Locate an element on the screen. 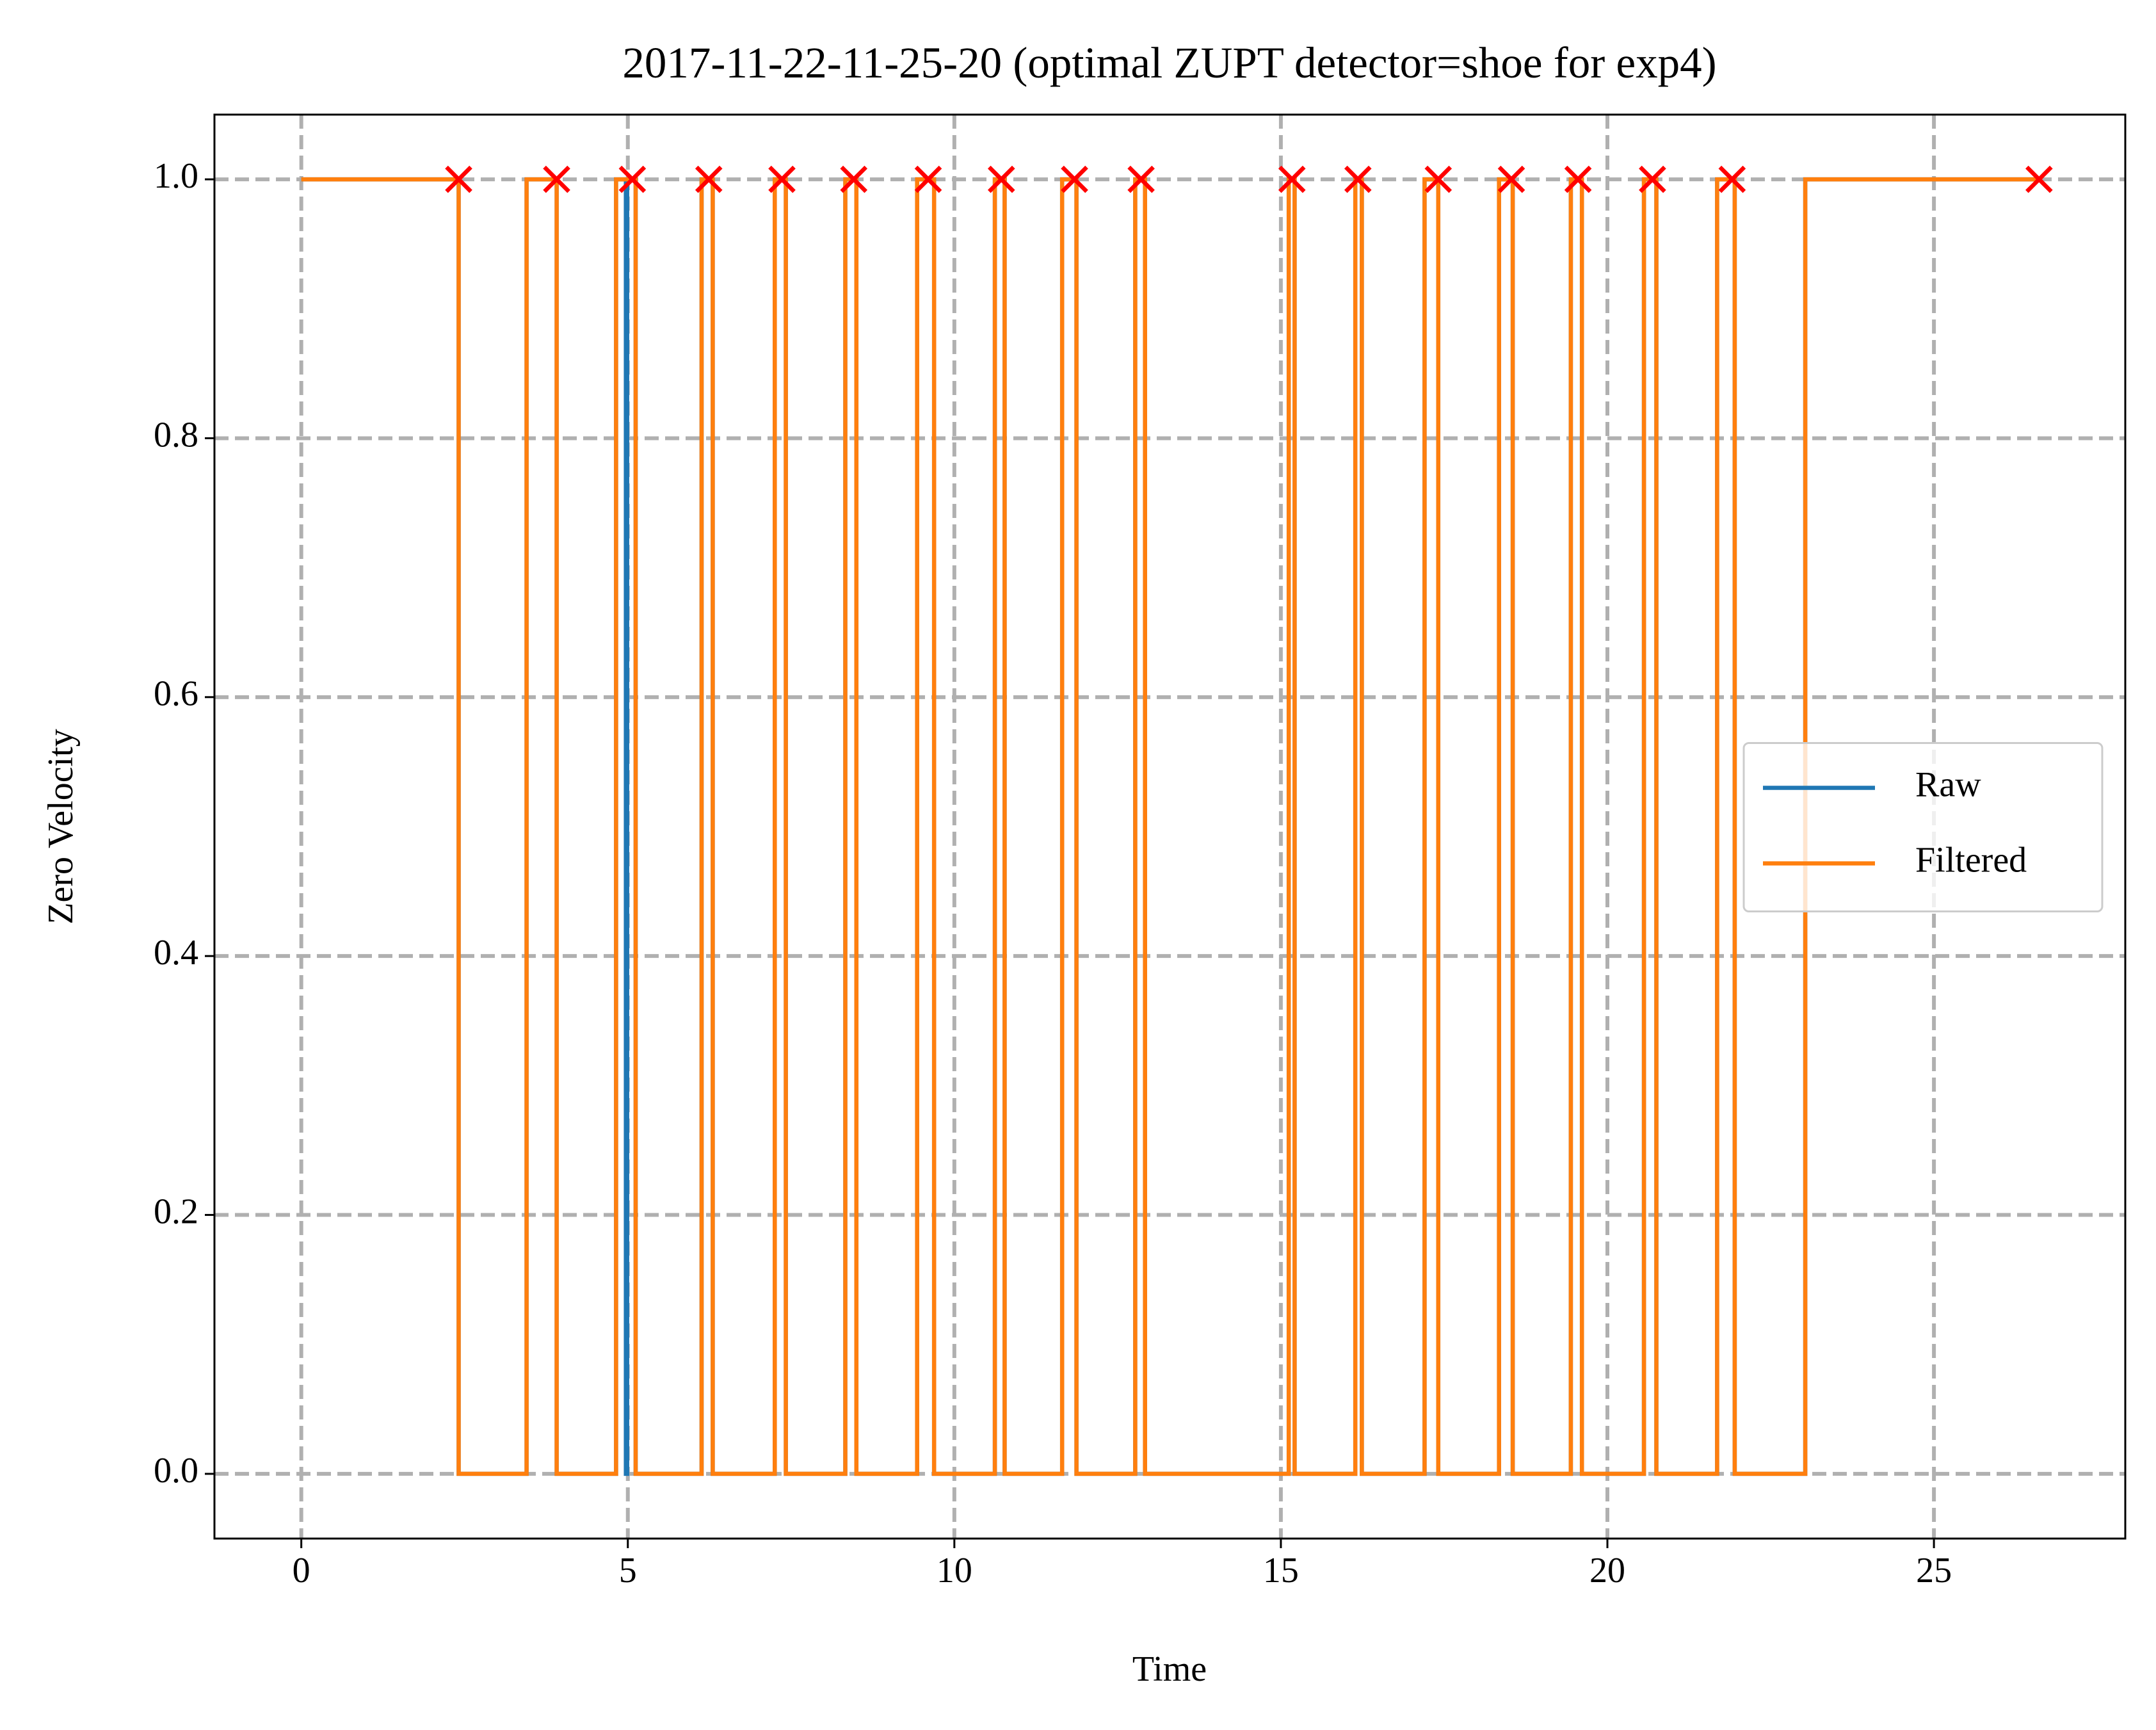 Image resolution: width=2156 pixels, height=1730 pixels. x-tick-label: 20 is located at coordinates (1607, 1570).